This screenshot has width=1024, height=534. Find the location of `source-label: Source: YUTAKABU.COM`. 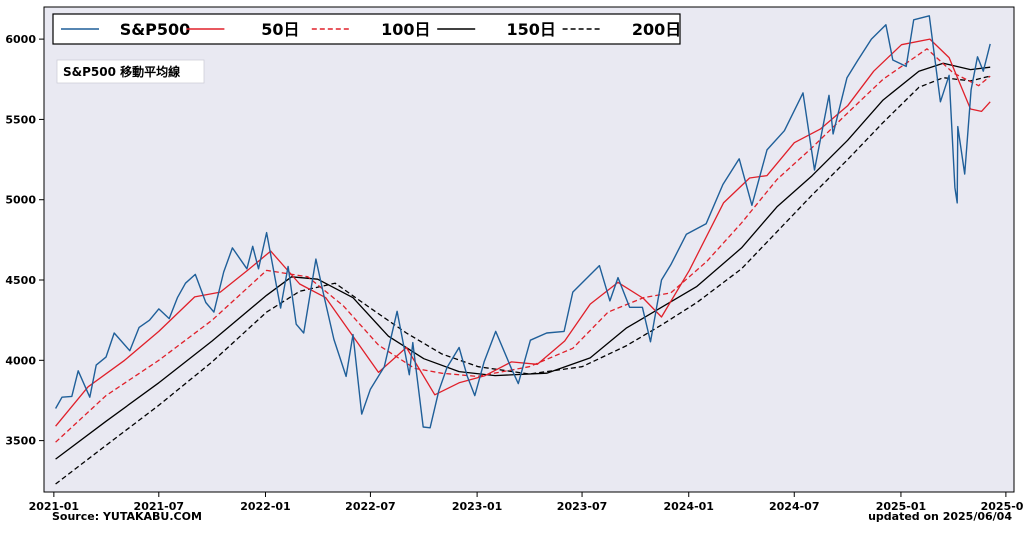

source-label: Source: YUTAKABU.COM is located at coordinates (127, 516).